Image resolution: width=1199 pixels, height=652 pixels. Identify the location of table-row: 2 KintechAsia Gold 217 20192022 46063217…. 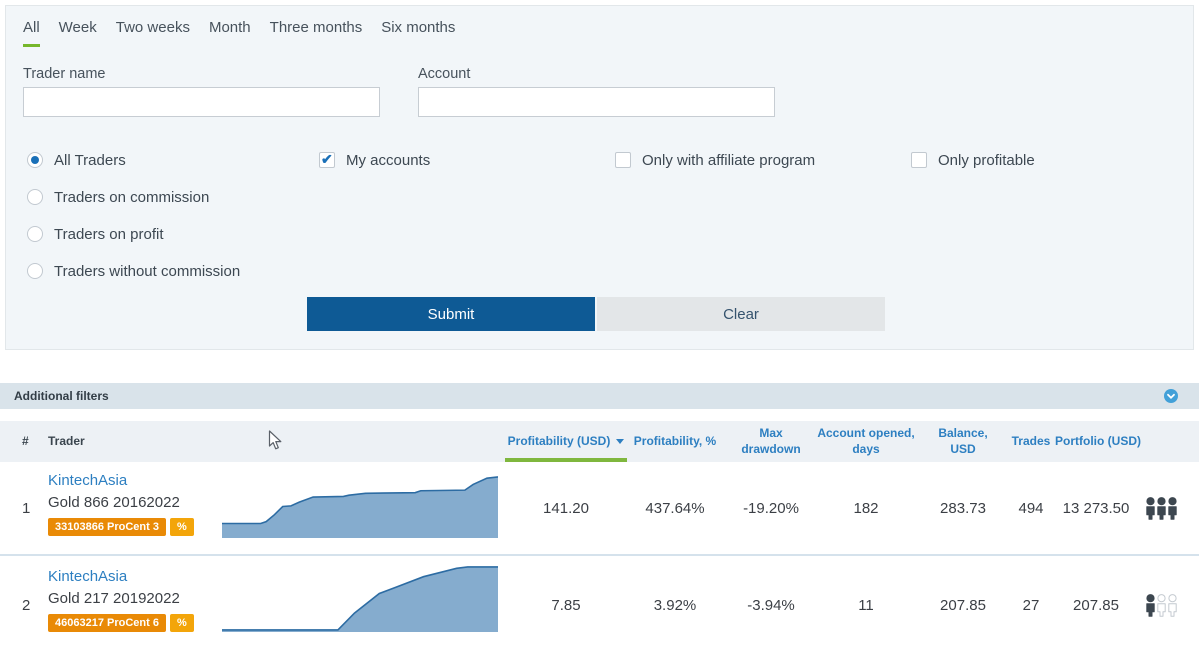
(599, 605).